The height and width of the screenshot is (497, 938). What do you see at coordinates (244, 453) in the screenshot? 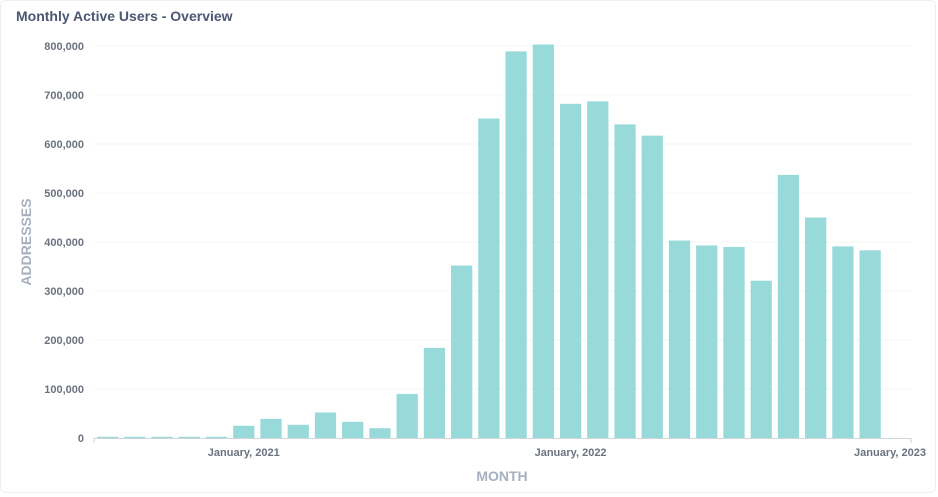
I see `x-tick-label: January, 2021` at bounding box center [244, 453].